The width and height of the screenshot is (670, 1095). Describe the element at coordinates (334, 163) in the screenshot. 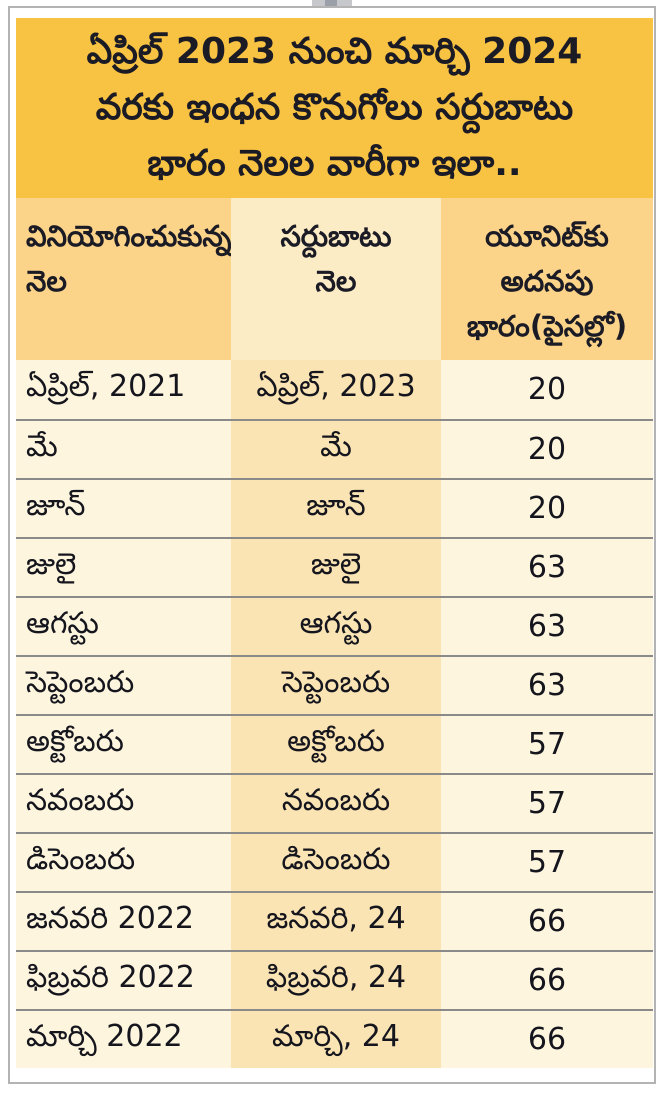

I see `title-line: భారం నెలల వారీగా ఇలా..` at that location.